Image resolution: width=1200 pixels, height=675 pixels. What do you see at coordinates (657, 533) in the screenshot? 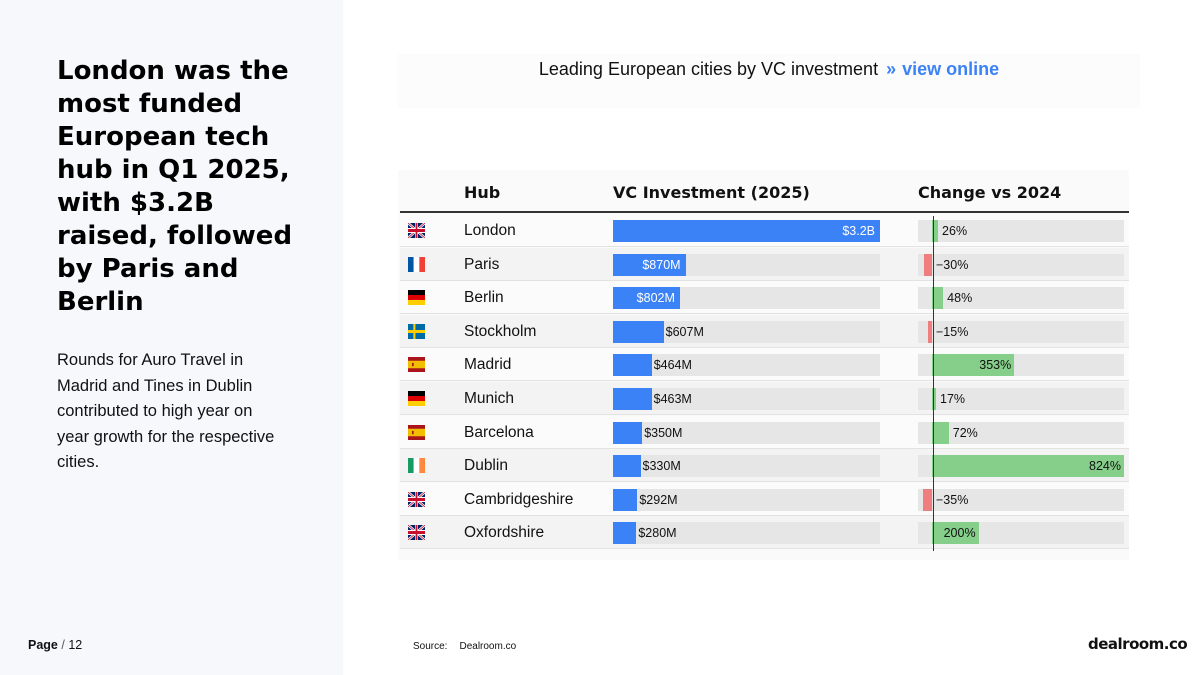
I see `investment-label: $280M` at bounding box center [657, 533].